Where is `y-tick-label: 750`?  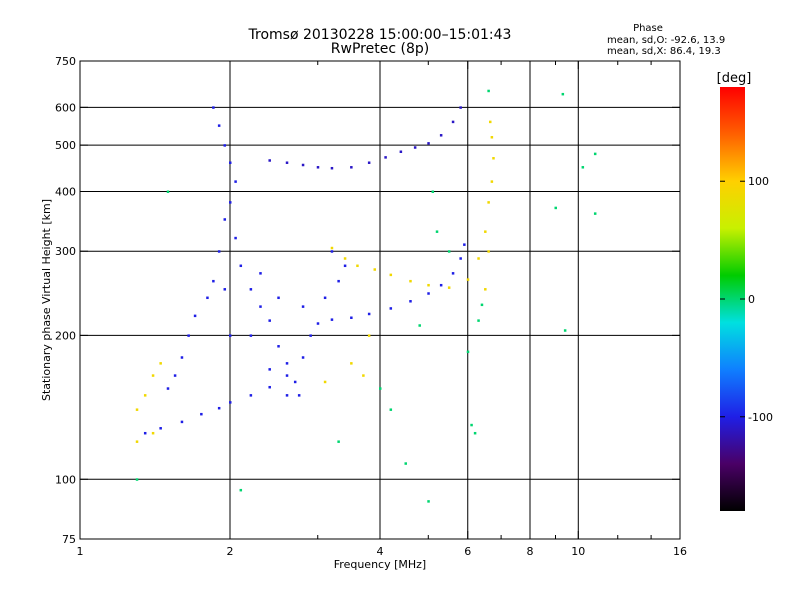 y-tick-label: 750 is located at coordinates (65, 61).